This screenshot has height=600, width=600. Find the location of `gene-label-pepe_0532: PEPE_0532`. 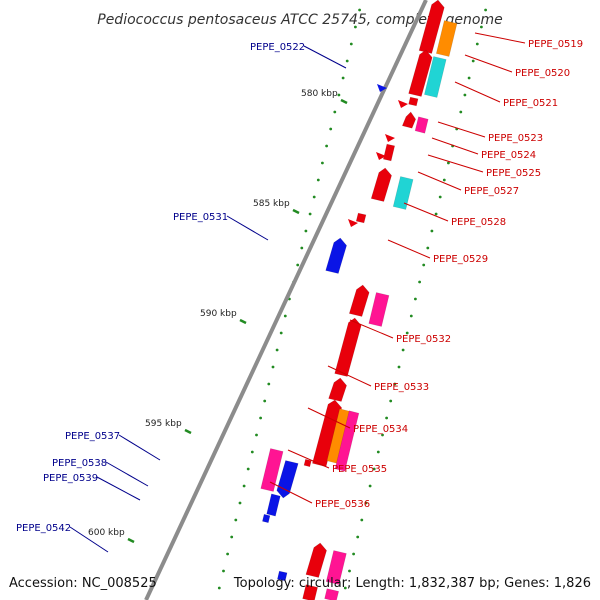

gene-label-pepe_0532: PEPE_0532 is located at coordinates (423, 339).